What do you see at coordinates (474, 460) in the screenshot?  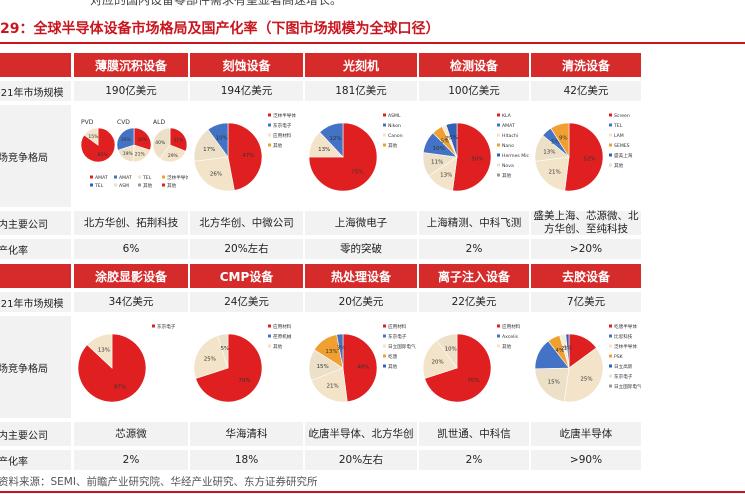 I see `localization-rate-cell: 2%` at bounding box center [474, 460].